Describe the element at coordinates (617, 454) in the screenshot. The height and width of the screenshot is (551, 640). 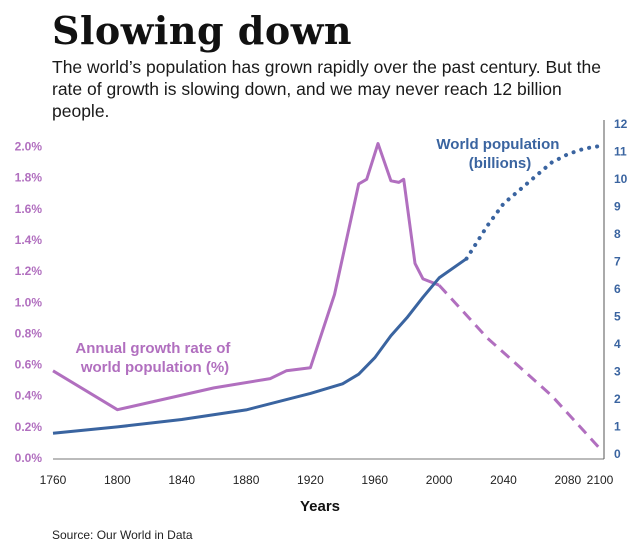
I see `right-tick-label: 0` at that location.